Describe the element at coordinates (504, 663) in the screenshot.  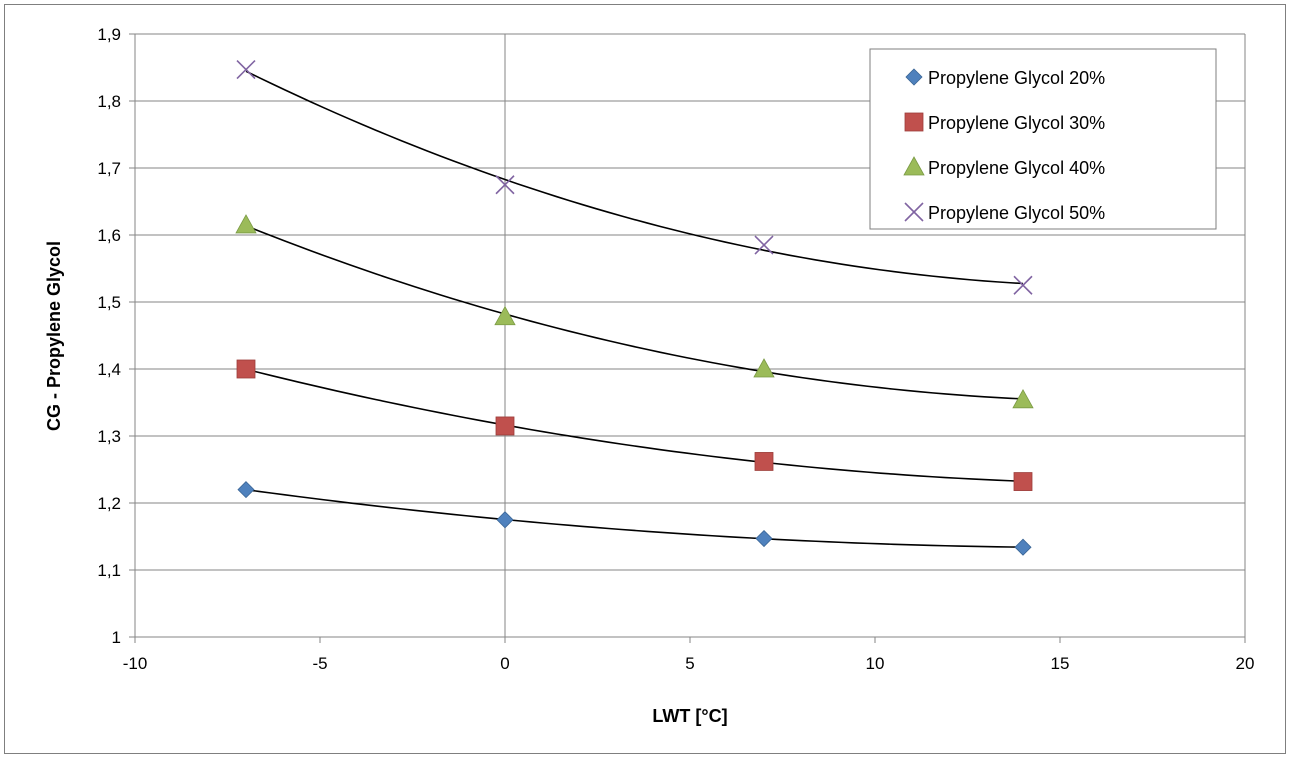
I see `x-tick-label: 0` at that location.